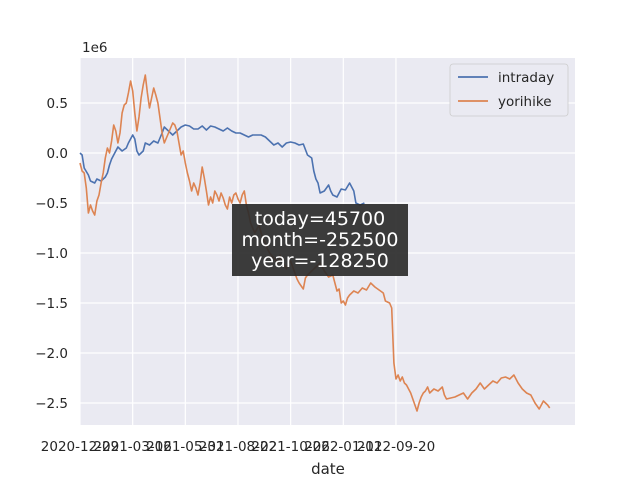  What do you see at coordinates (290, 447) in the screenshot?
I see `x-tick-label: 2021-10-26` at bounding box center [290, 447].